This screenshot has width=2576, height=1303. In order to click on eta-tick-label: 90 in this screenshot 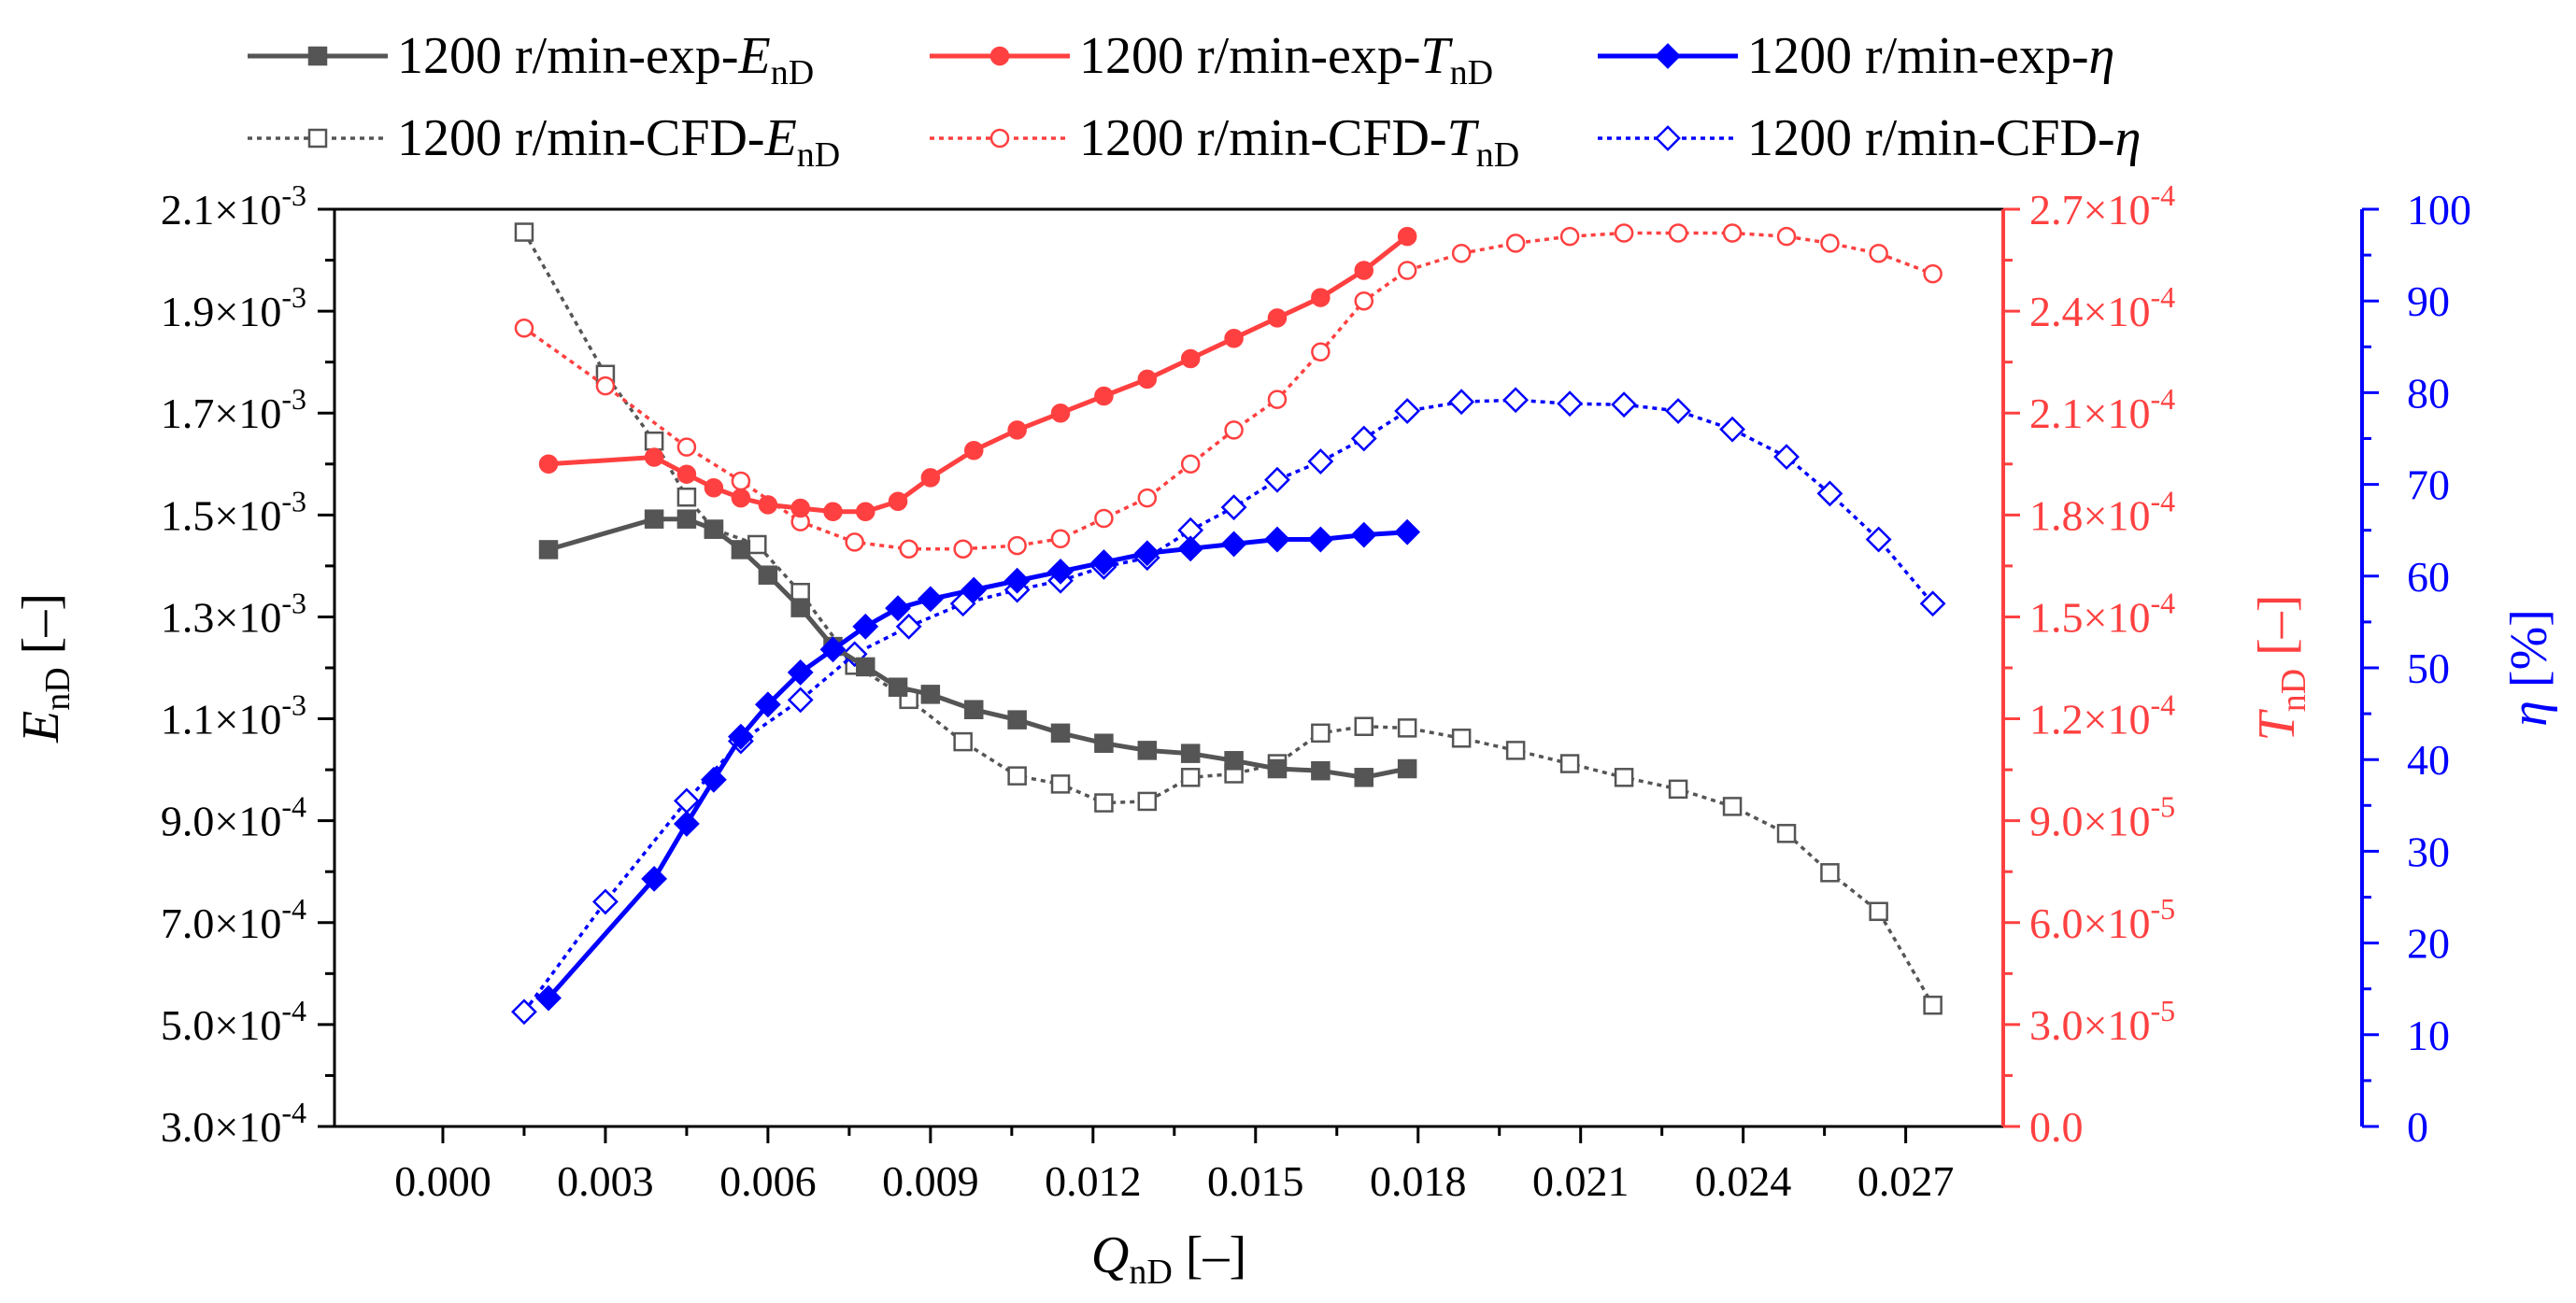, I will do `click(2428, 301)`.